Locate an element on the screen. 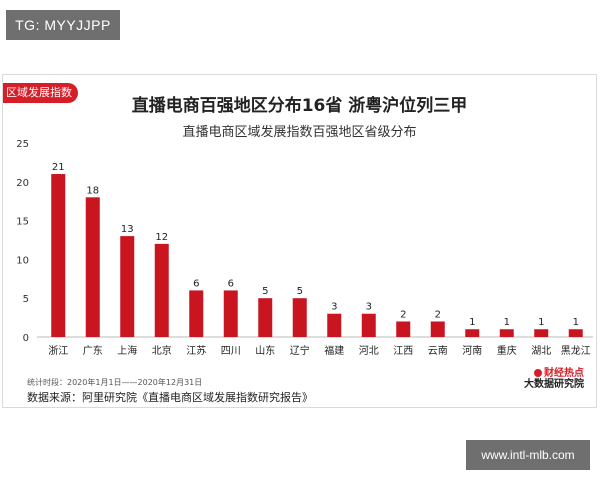 The width and height of the screenshot is (600, 480). logo-top-text: 财经热点 is located at coordinates (564, 373).